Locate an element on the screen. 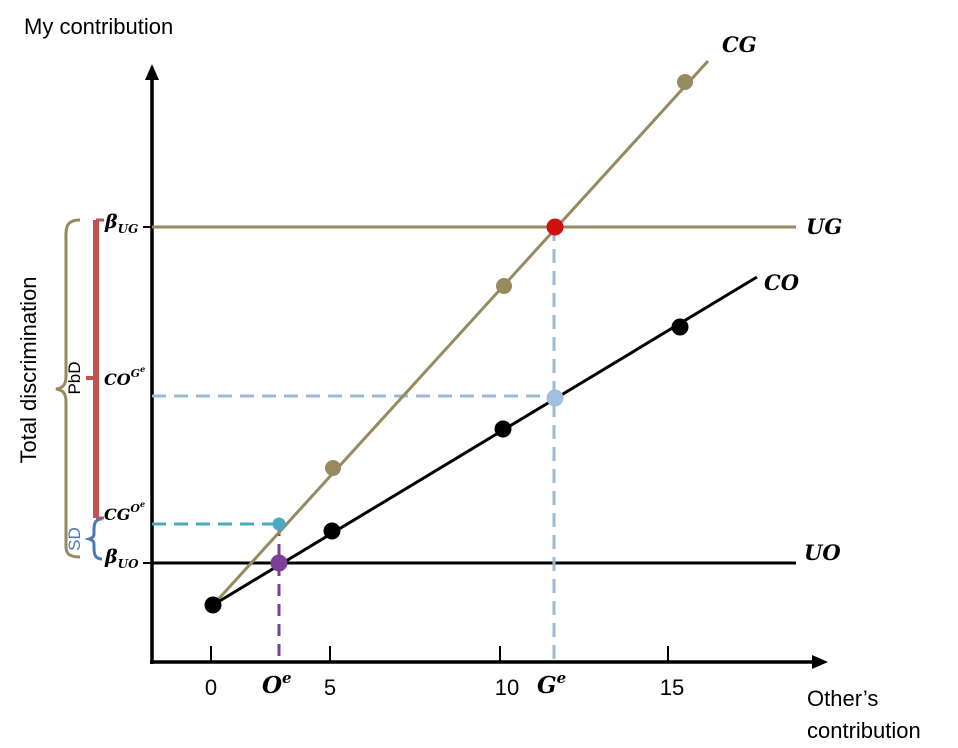 The height and width of the screenshot is (748, 958). oe-marker-sup: e is located at coordinates (287, 678).